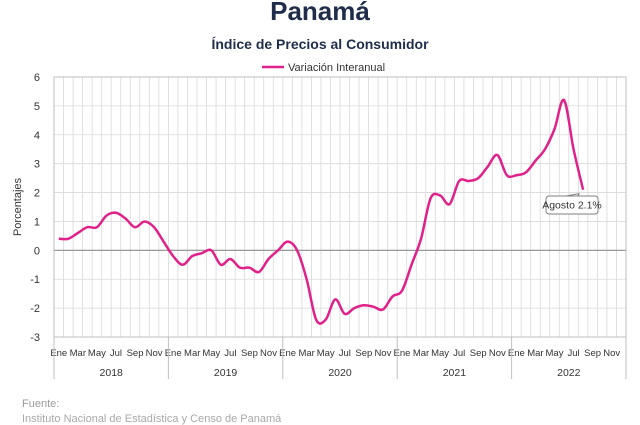  I want to click on y-tick-label: 0, so click(37, 251).